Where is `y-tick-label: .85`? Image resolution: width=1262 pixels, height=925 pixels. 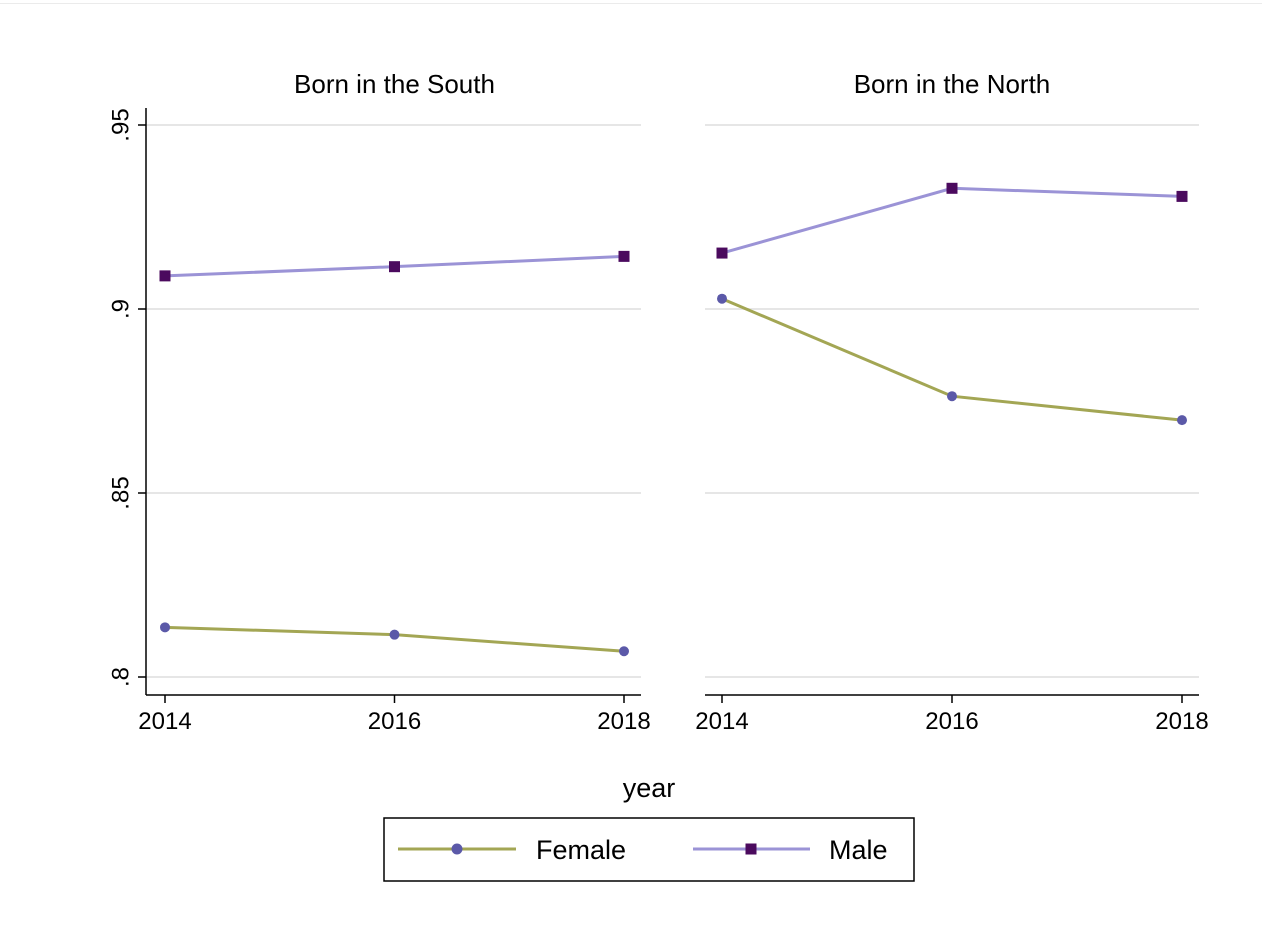 y-tick-label: .85 is located at coordinates (120, 492).